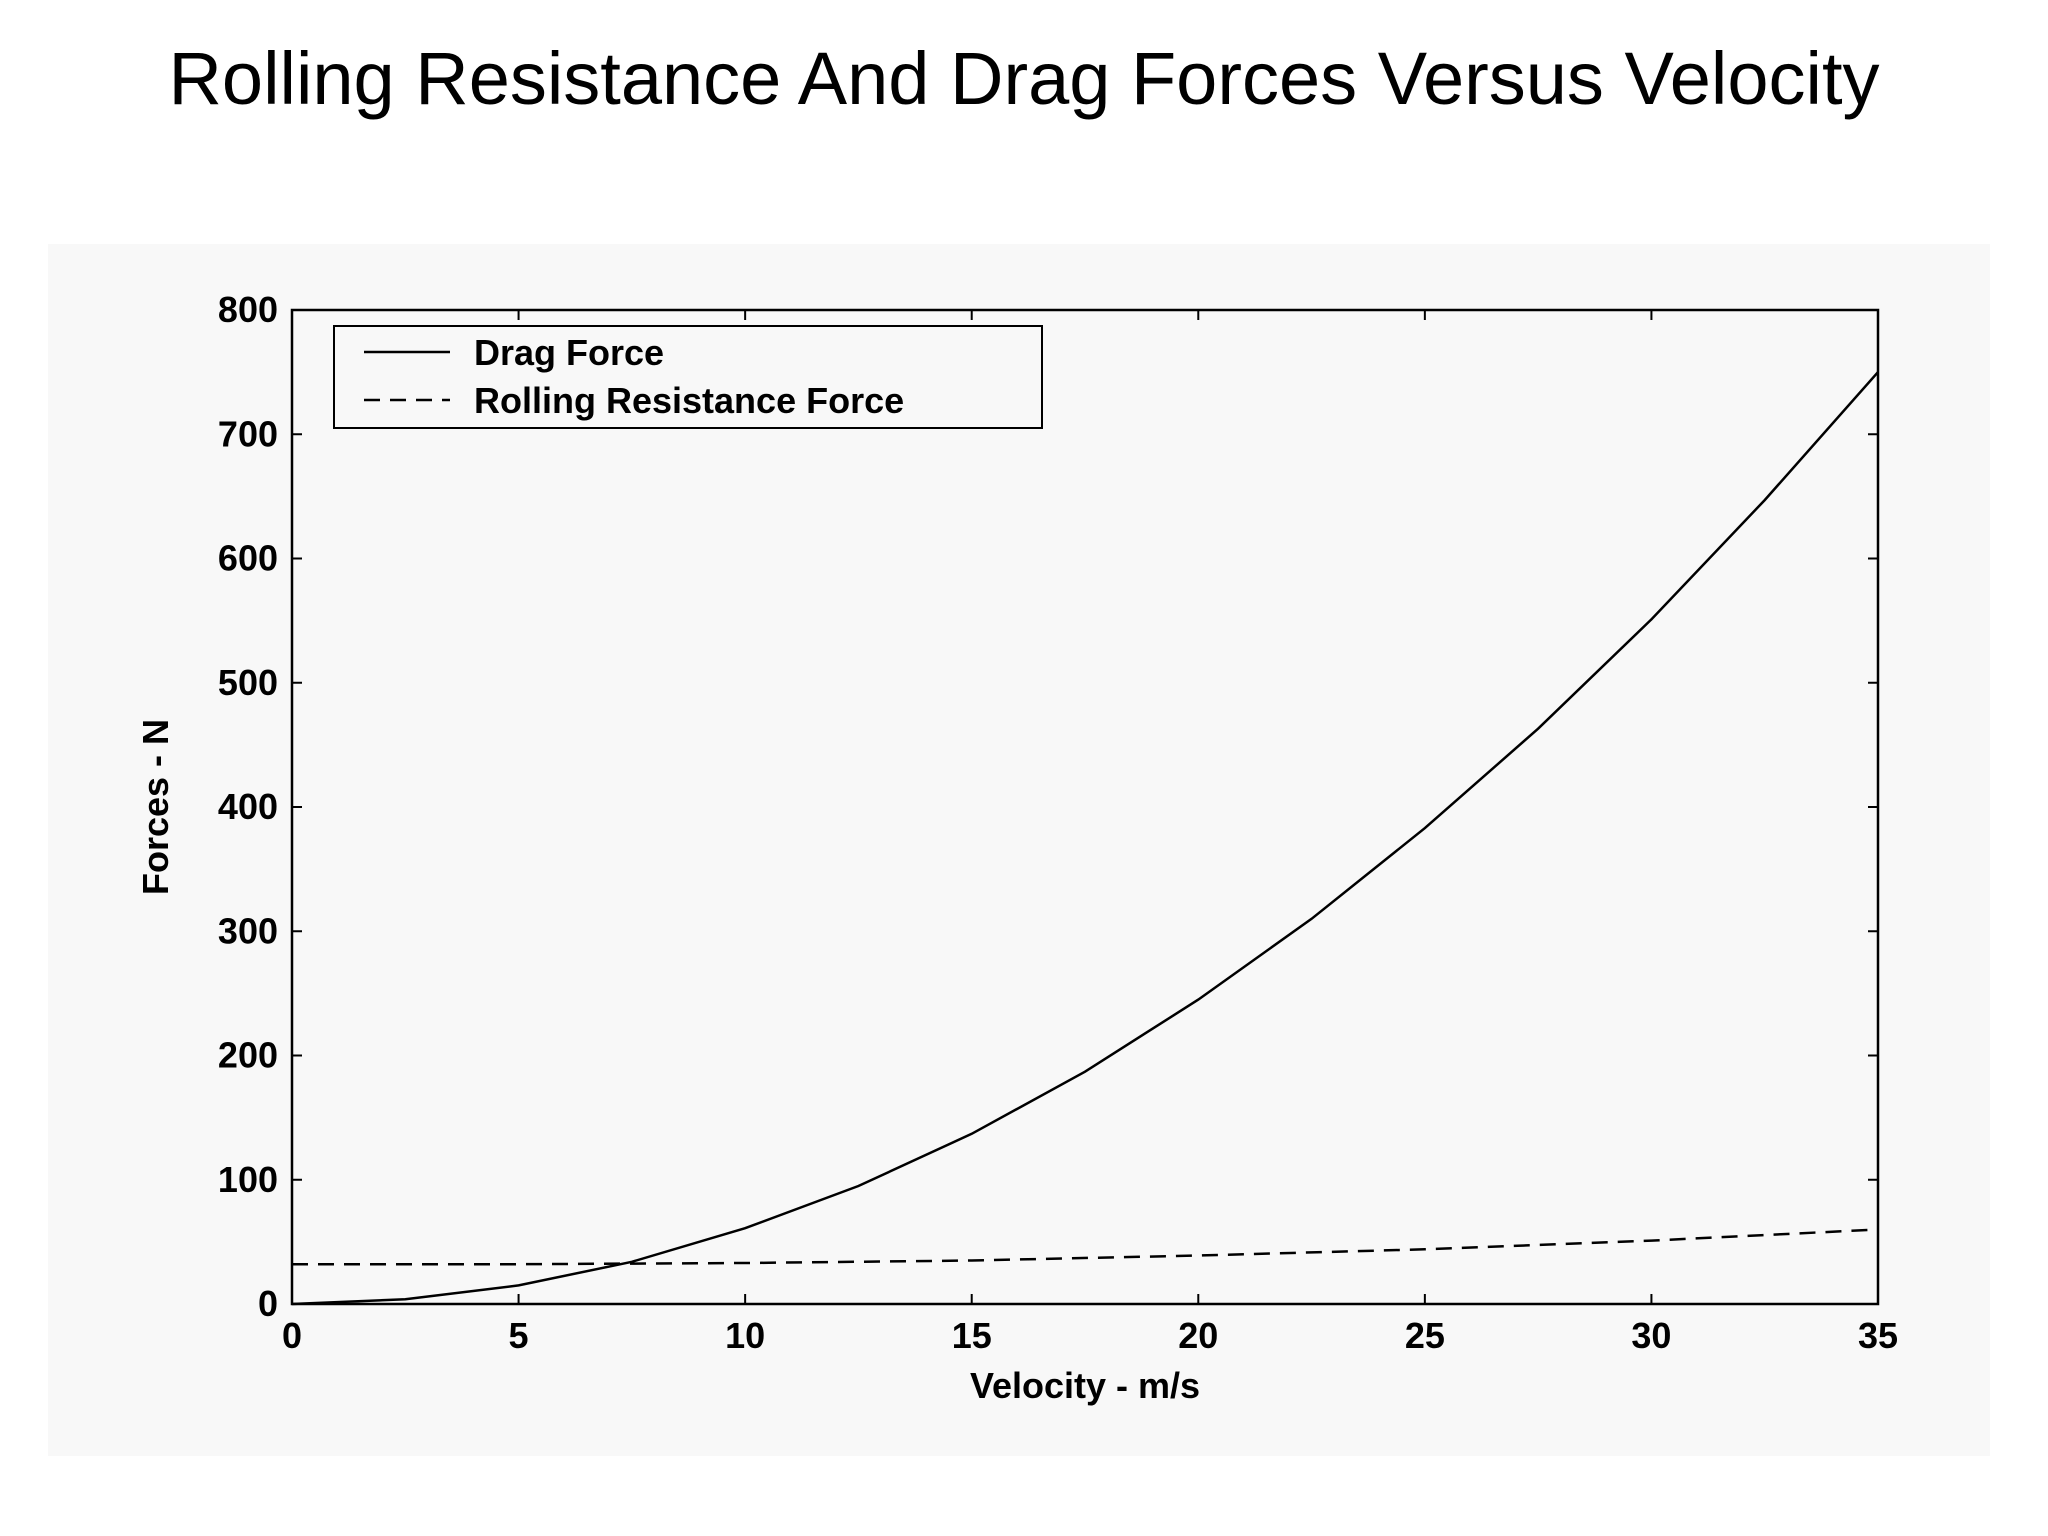  I want to click on legend: Drag Force Rolling Resistance Force, so click(688, 377).